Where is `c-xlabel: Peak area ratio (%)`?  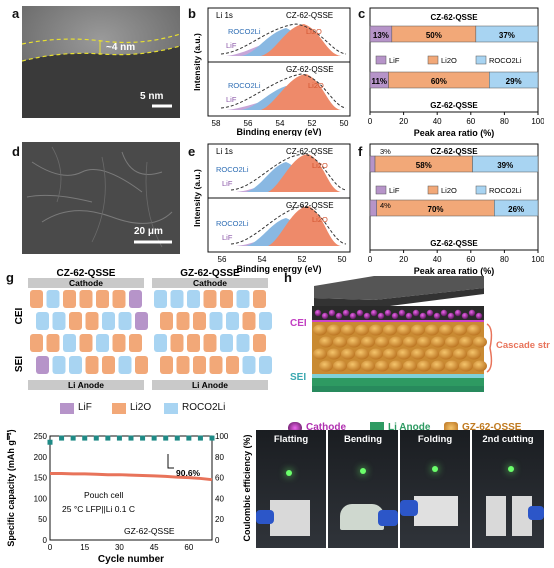 c-xlabel: Peak area ratio (%) is located at coordinates (454, 133).